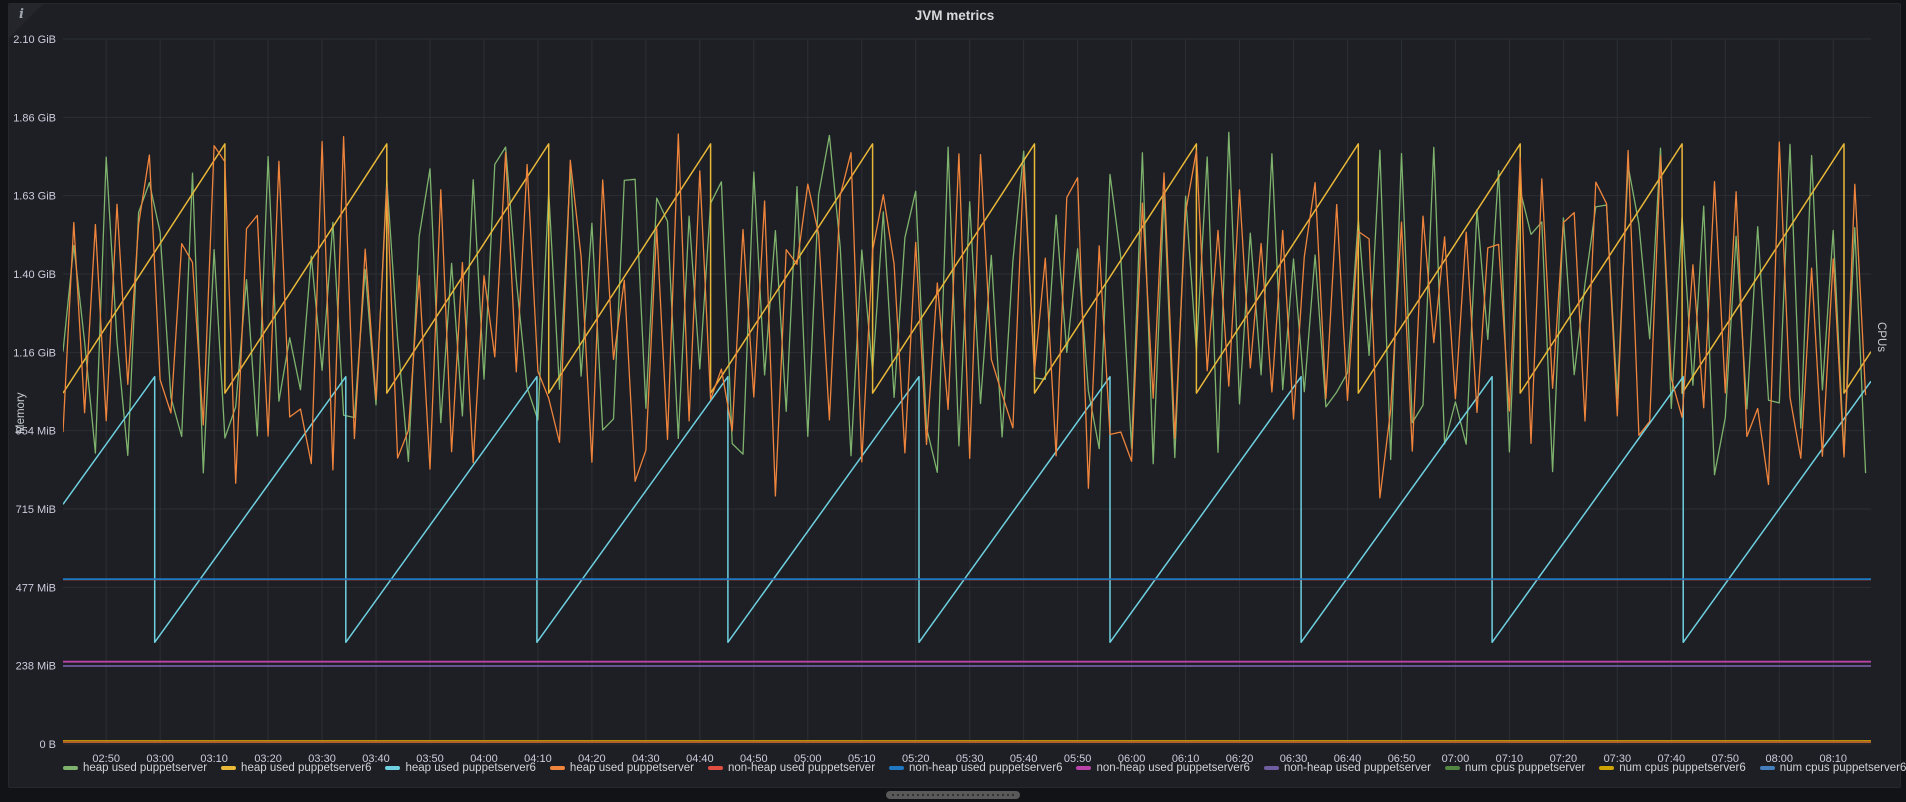 This screenshot has height=802, width=1906. Describe the element at coordinates (592, 759) in the screenshot. I see `x-tick-label: 04:20` at that location.